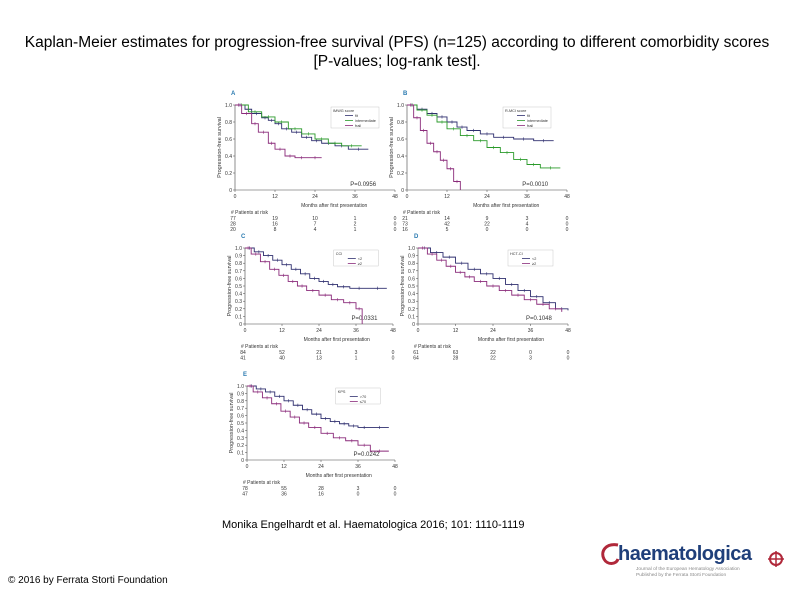  What do you see at coordinates (365, 319) in the screenshot?
I see `p-value: P=0.0331` at bounding box center [365, 319].